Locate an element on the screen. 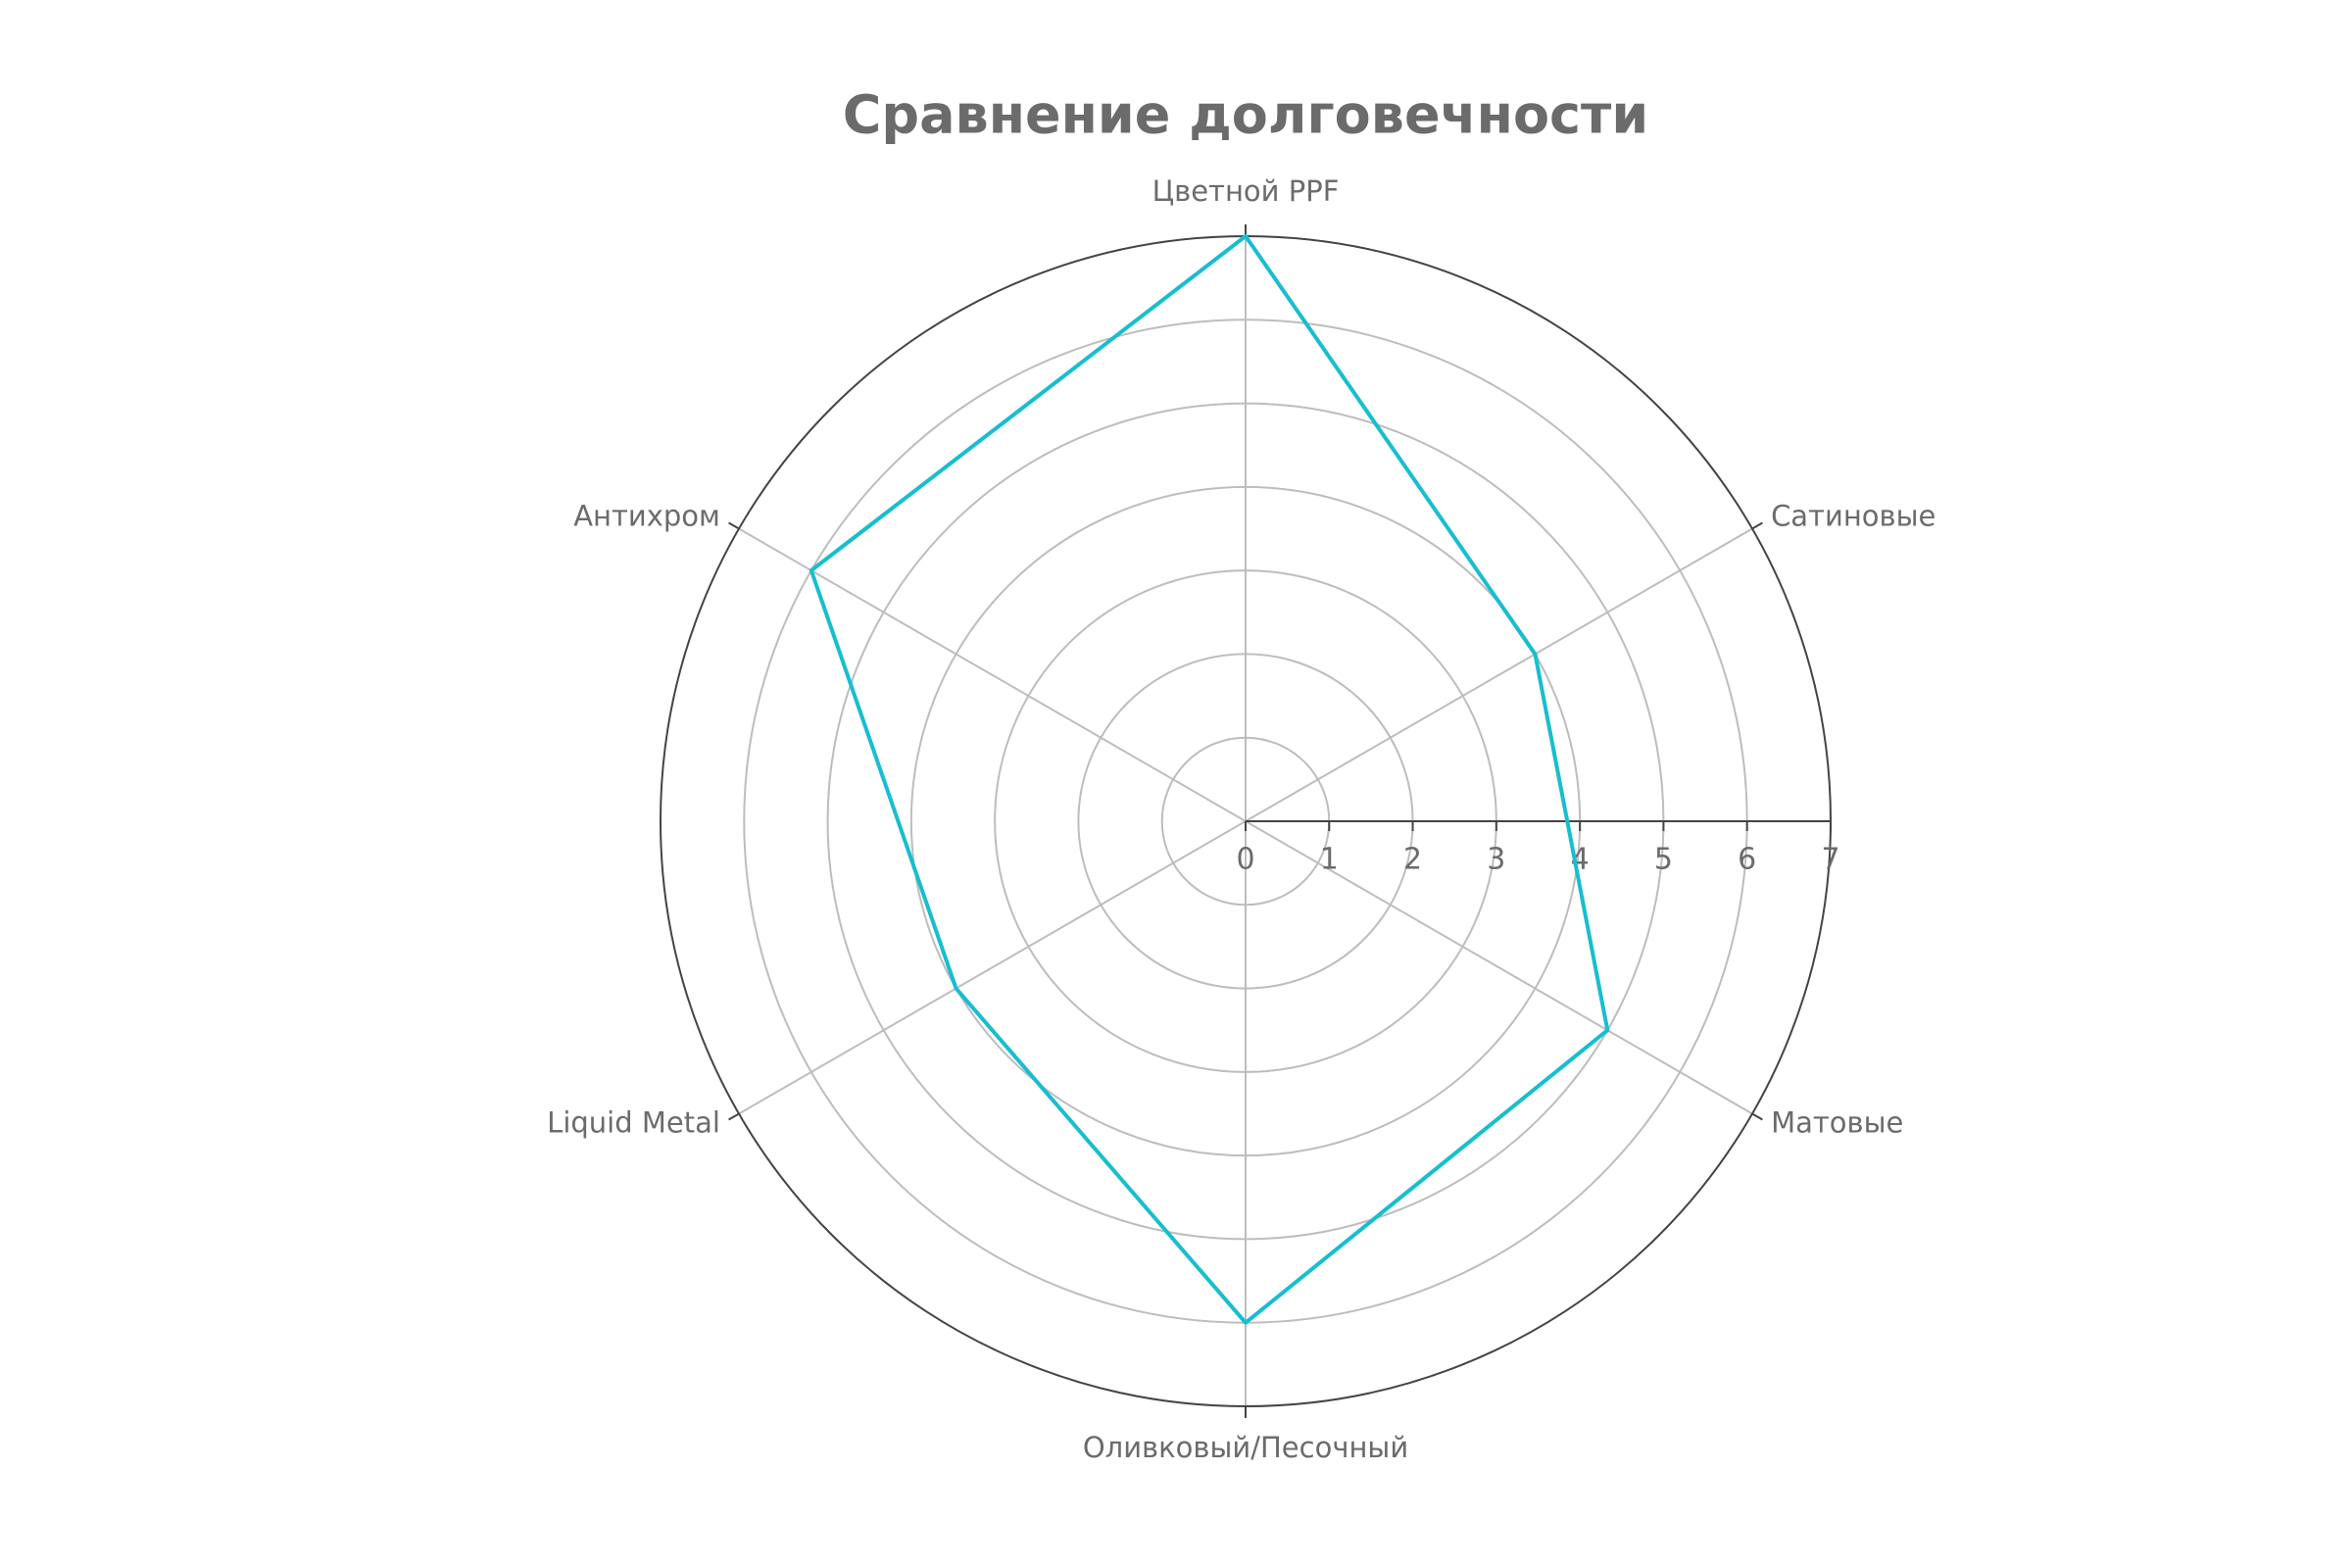  category-label: Оливковый/Песочный is located at coordinates (1245, 1447).